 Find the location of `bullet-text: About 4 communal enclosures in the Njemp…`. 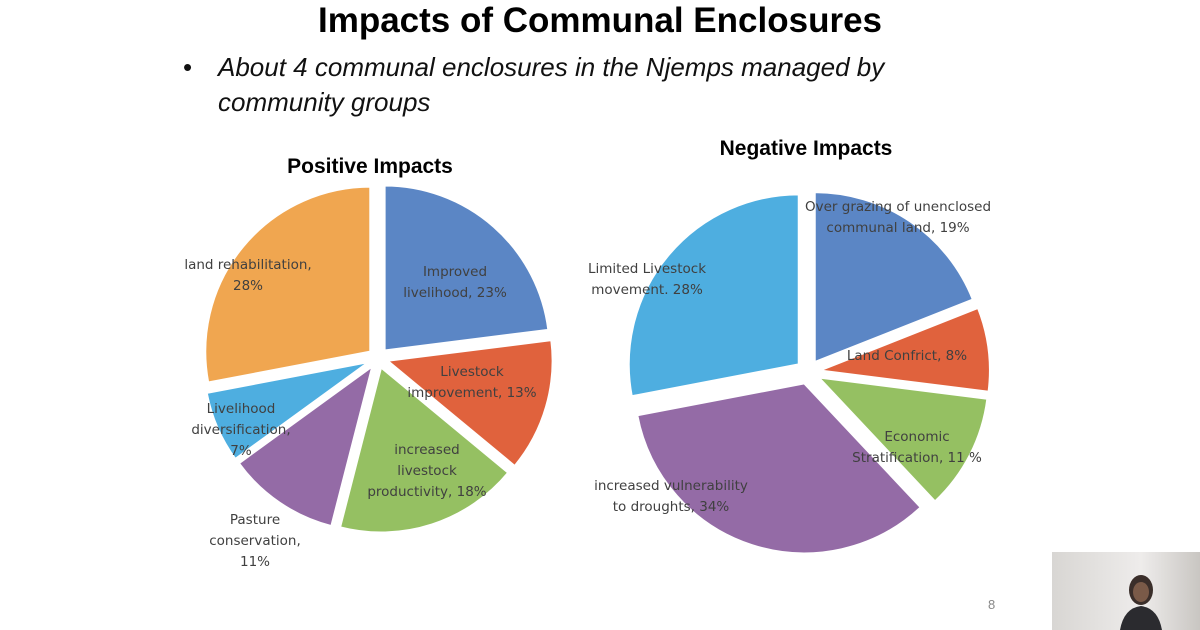

bullet-text: About 4 communal enclosures in the Njemp… is located at coordinates (551, 84).